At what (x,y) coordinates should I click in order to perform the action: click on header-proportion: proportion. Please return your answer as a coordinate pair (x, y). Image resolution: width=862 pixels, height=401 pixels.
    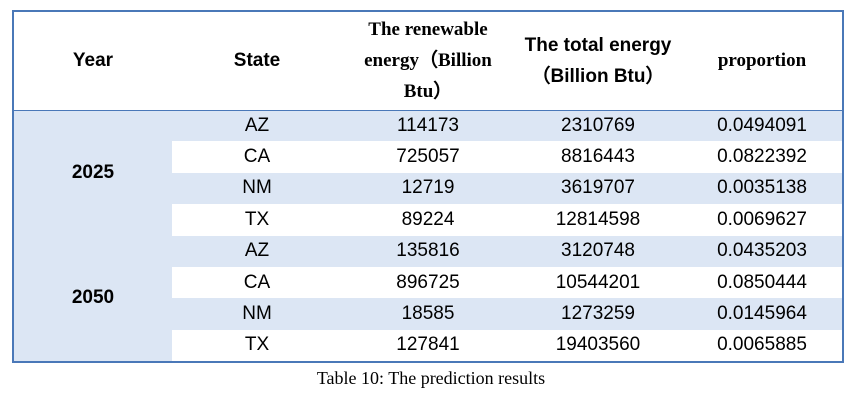
    Looking at the image, I should click on (762, 61).